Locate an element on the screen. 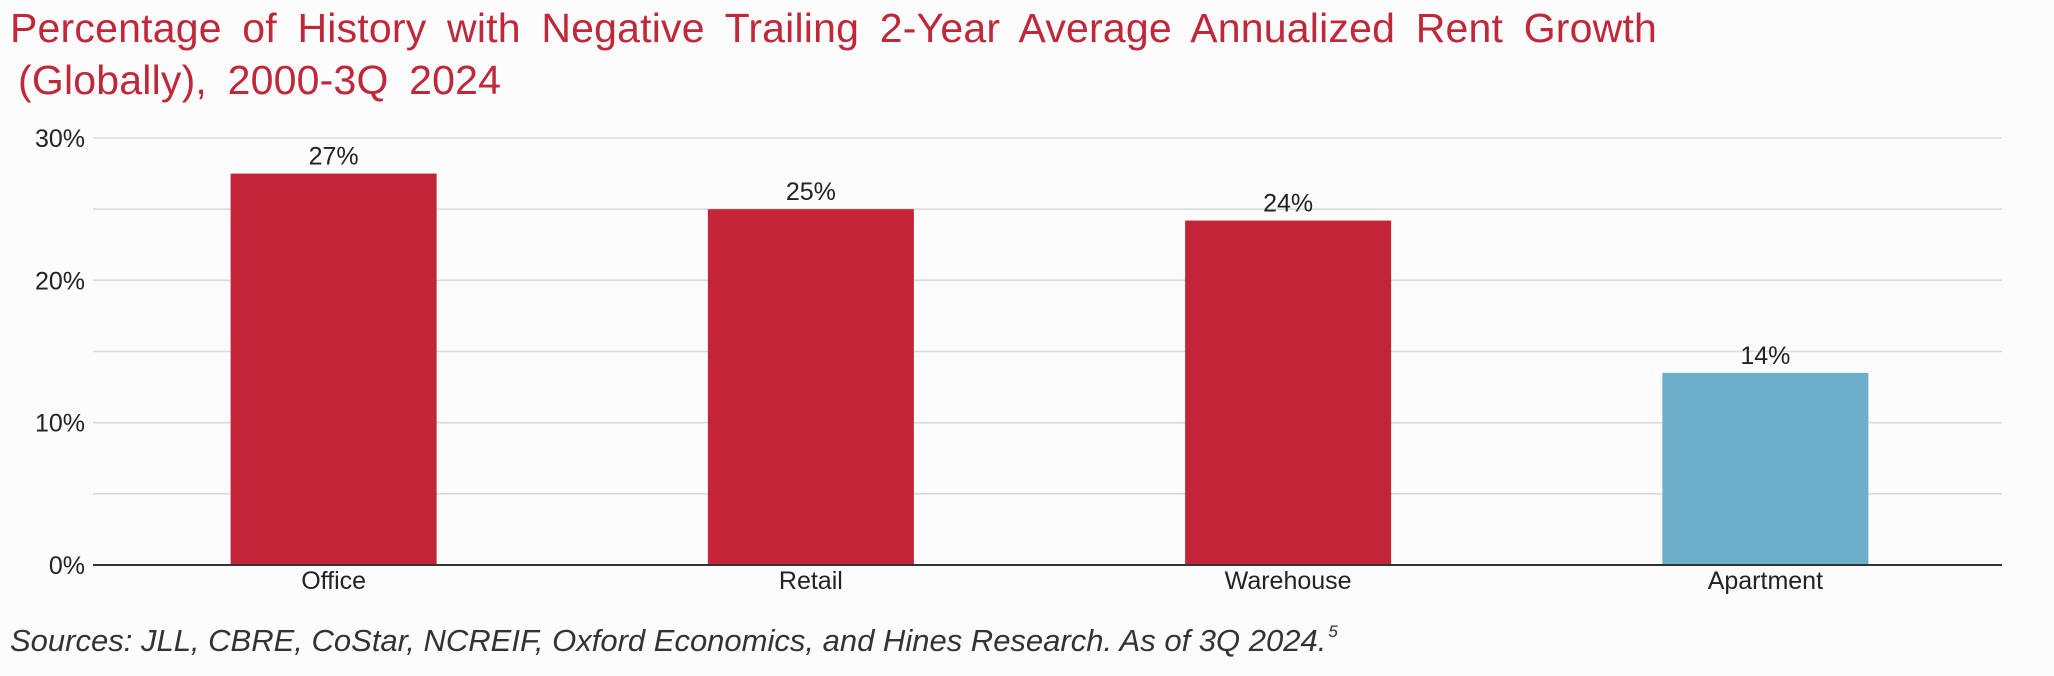 The image size is (2054, 676). data-label-office: 27% is located at coordinates (334, 157).